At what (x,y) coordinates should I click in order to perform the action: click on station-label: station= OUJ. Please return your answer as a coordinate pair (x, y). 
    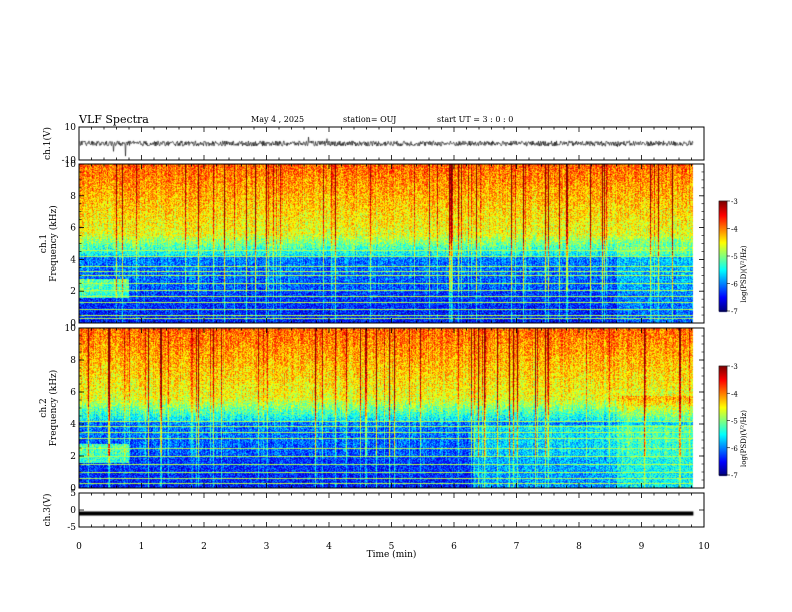
    Looking at the image, I should click on (370, 119).